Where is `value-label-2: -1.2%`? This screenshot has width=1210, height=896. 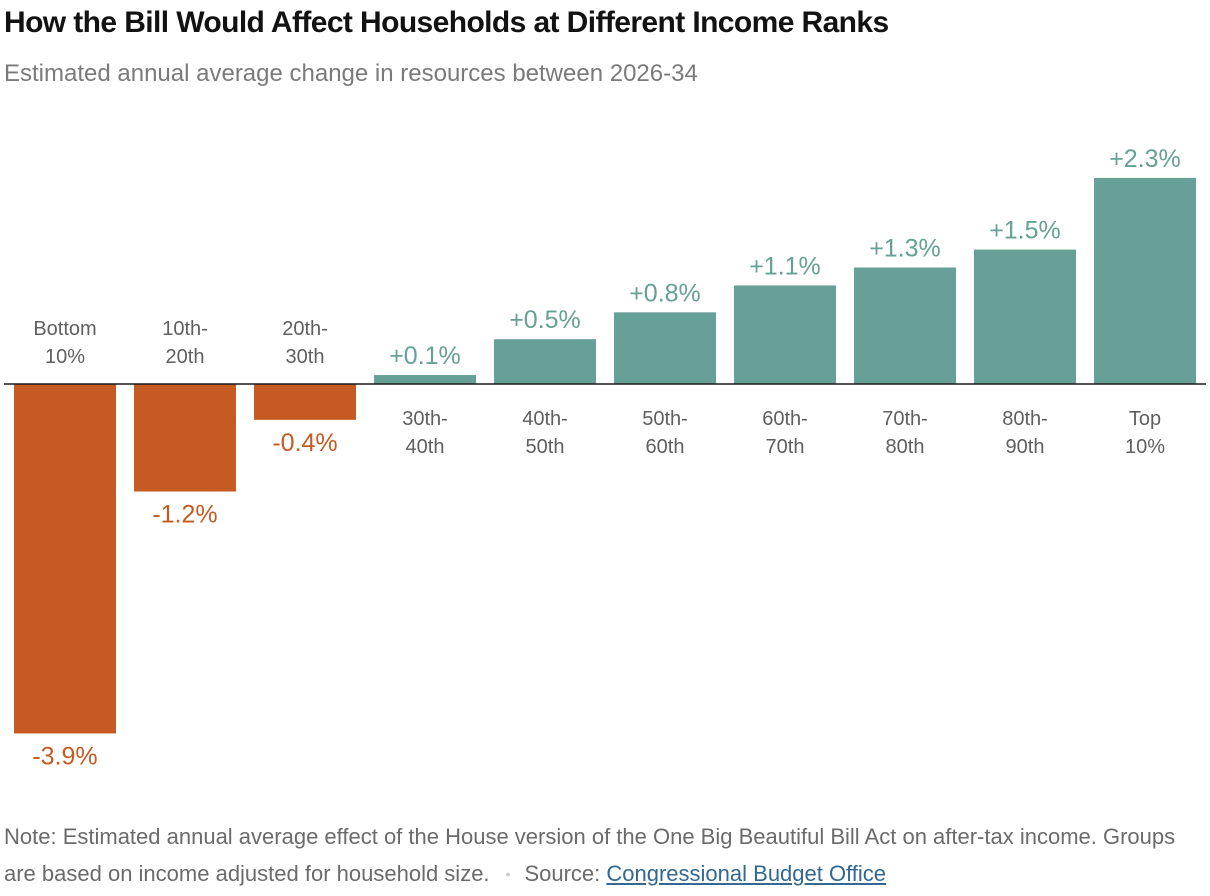 value-label-2: -1.2% is located at coordinates (184, 515).